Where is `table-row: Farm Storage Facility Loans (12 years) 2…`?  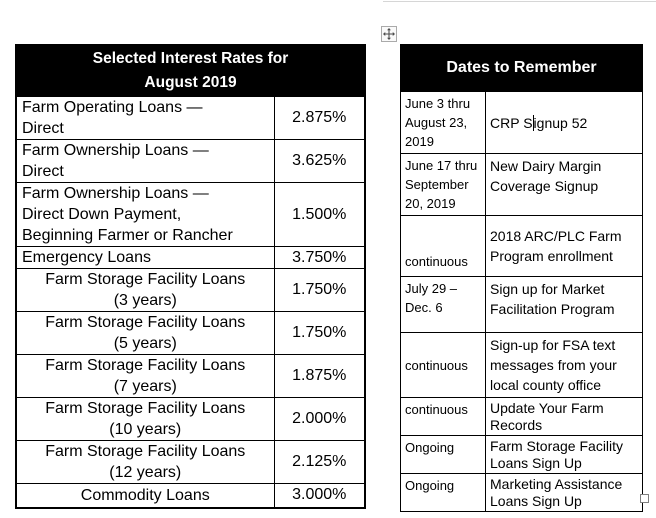 table-row: Farm Storage Facility Loans (12 years) 2… is located at coordinates (190, 462).